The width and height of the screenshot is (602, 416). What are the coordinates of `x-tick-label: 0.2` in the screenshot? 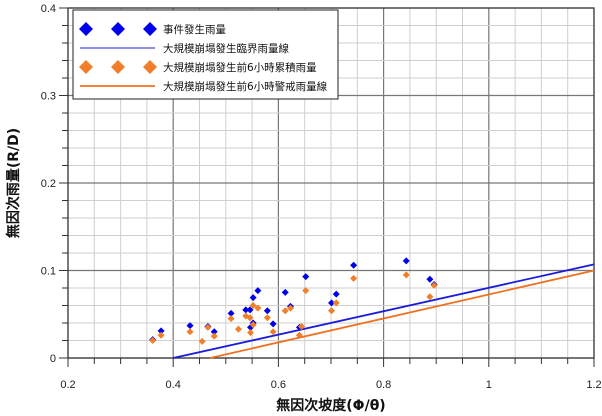 It's located at (67, 385).